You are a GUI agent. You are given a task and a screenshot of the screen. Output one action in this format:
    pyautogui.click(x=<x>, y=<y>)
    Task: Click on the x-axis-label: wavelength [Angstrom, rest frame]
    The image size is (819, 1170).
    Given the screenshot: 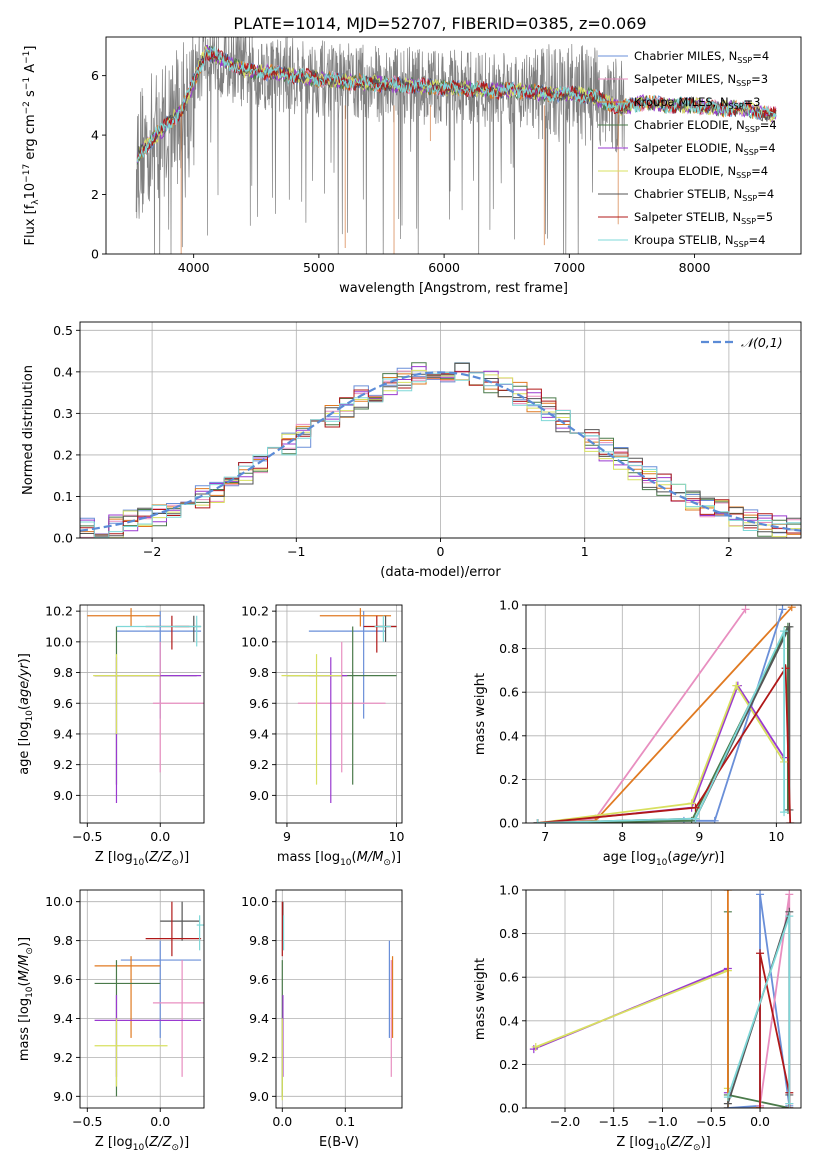 What is the action you would take?
    pyautogui.click(x=453, y=288)
    